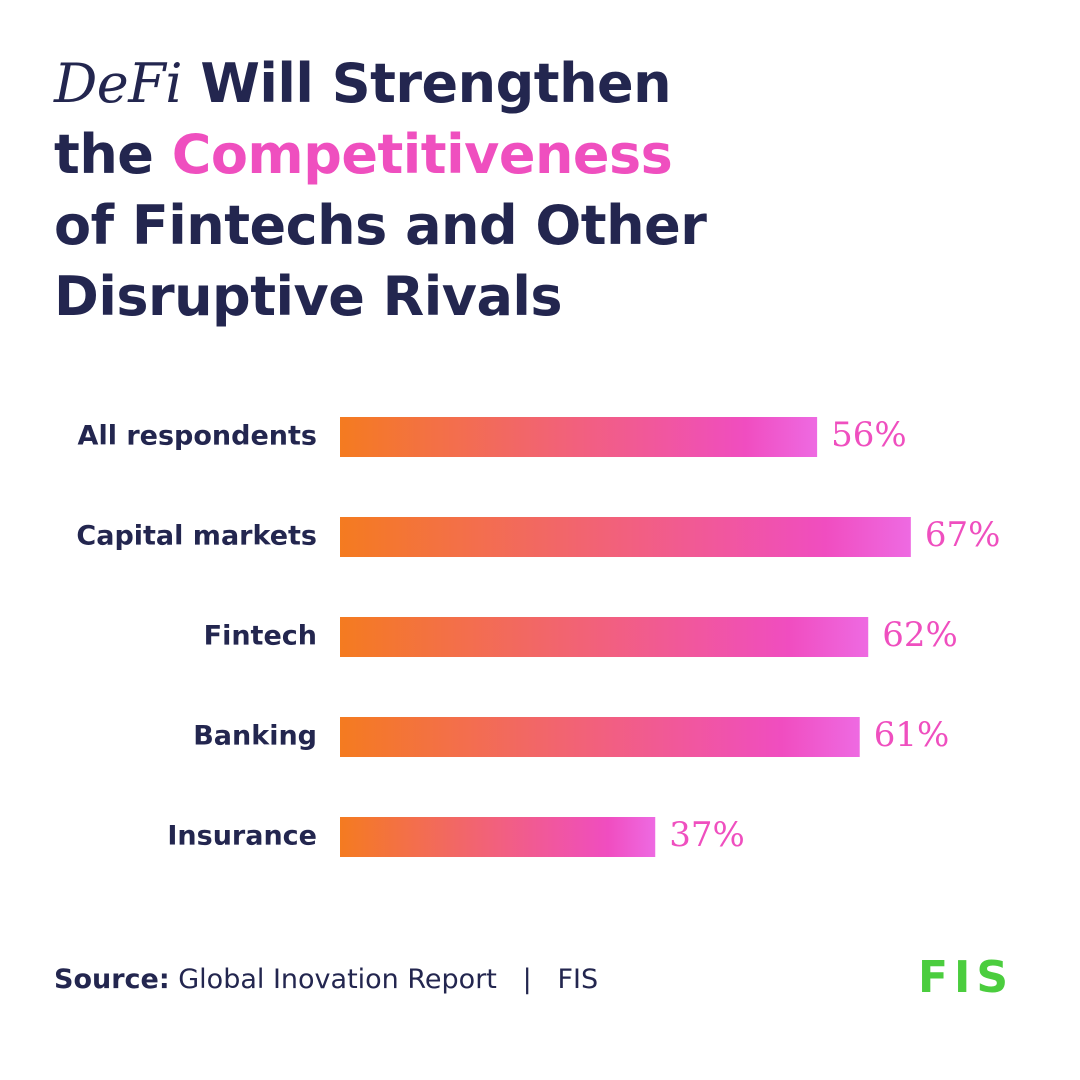 This screenshot has width=1080, height=1080. Describe the element at coordinates (196, 536) in the screenshot. I see `category-label: Capital markets` at that location.